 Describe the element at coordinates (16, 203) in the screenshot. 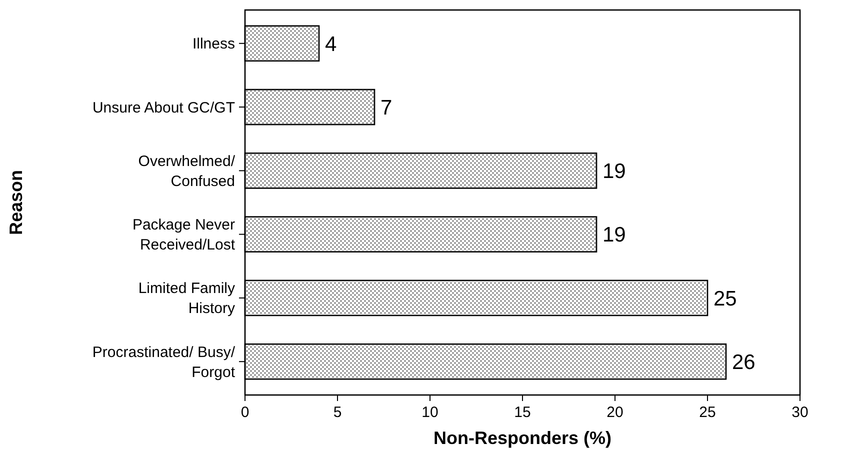

I see `y-axis-title: Reason` at that location.